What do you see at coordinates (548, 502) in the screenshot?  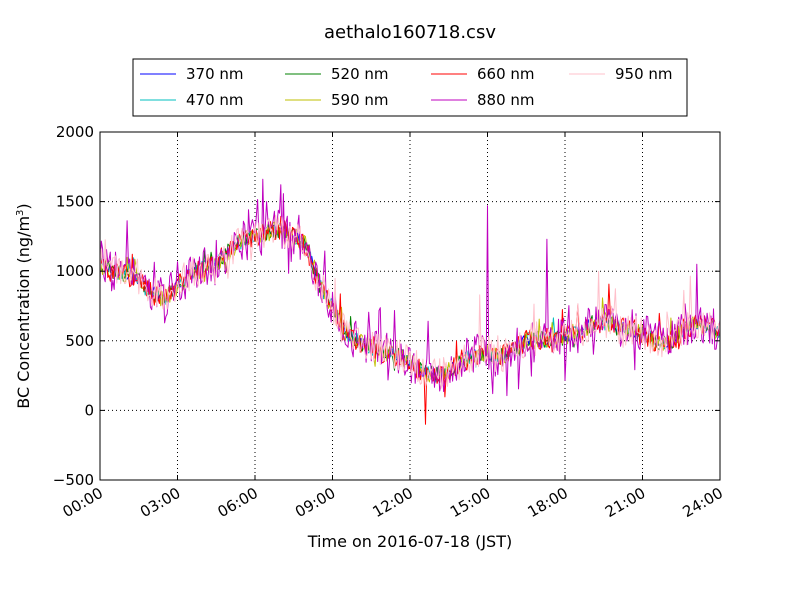 I see `x-tick-label: 18:00` at bounding box center [548, 502].